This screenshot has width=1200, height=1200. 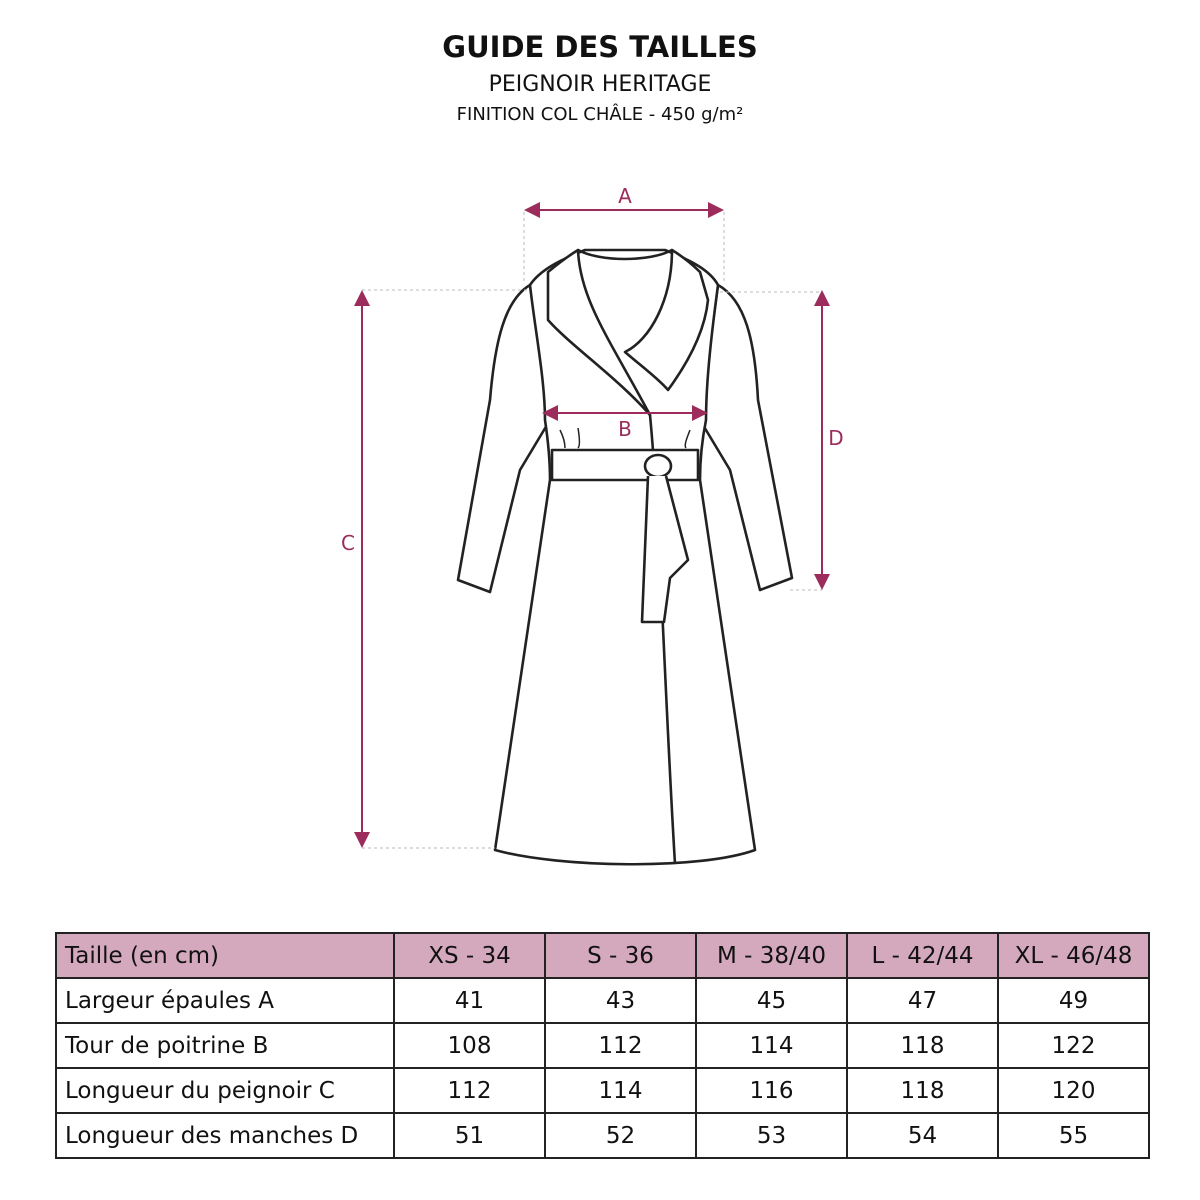 I want to click on row-label: Longueur des manches D, so click(x=225, y=1135).